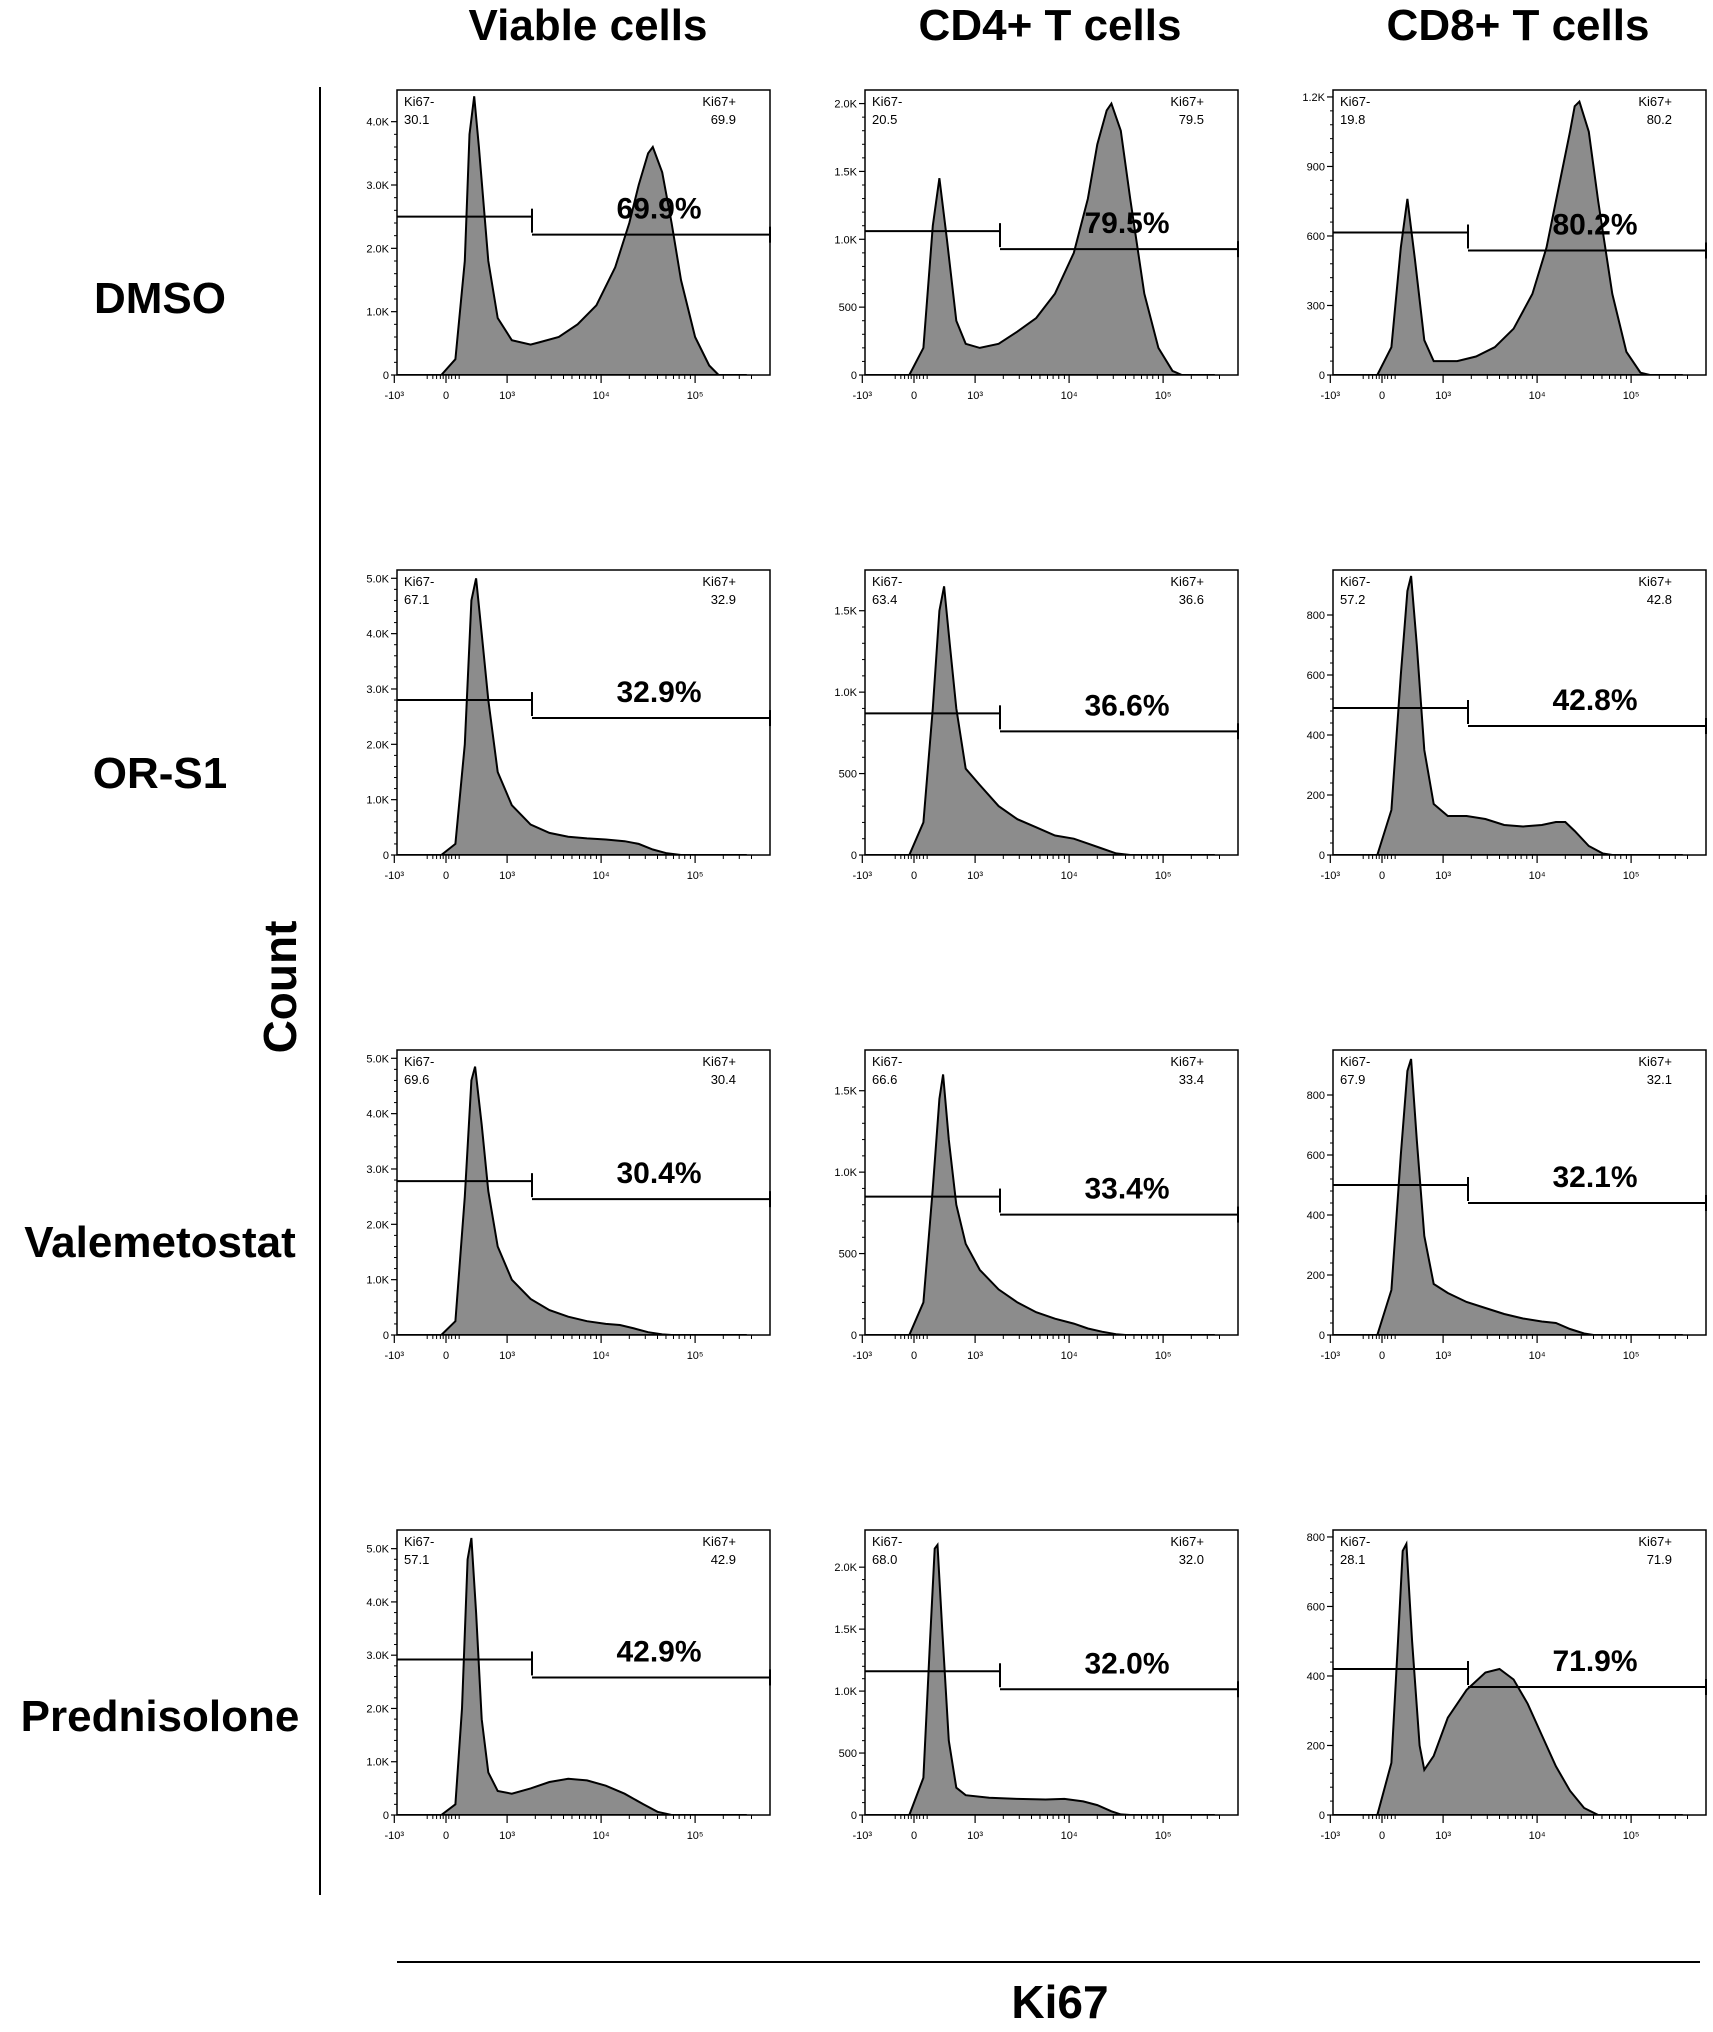 This screenshot has height=2032, width=1713. I want to click on gate-negative-value: 63.4, so click(884, 599).